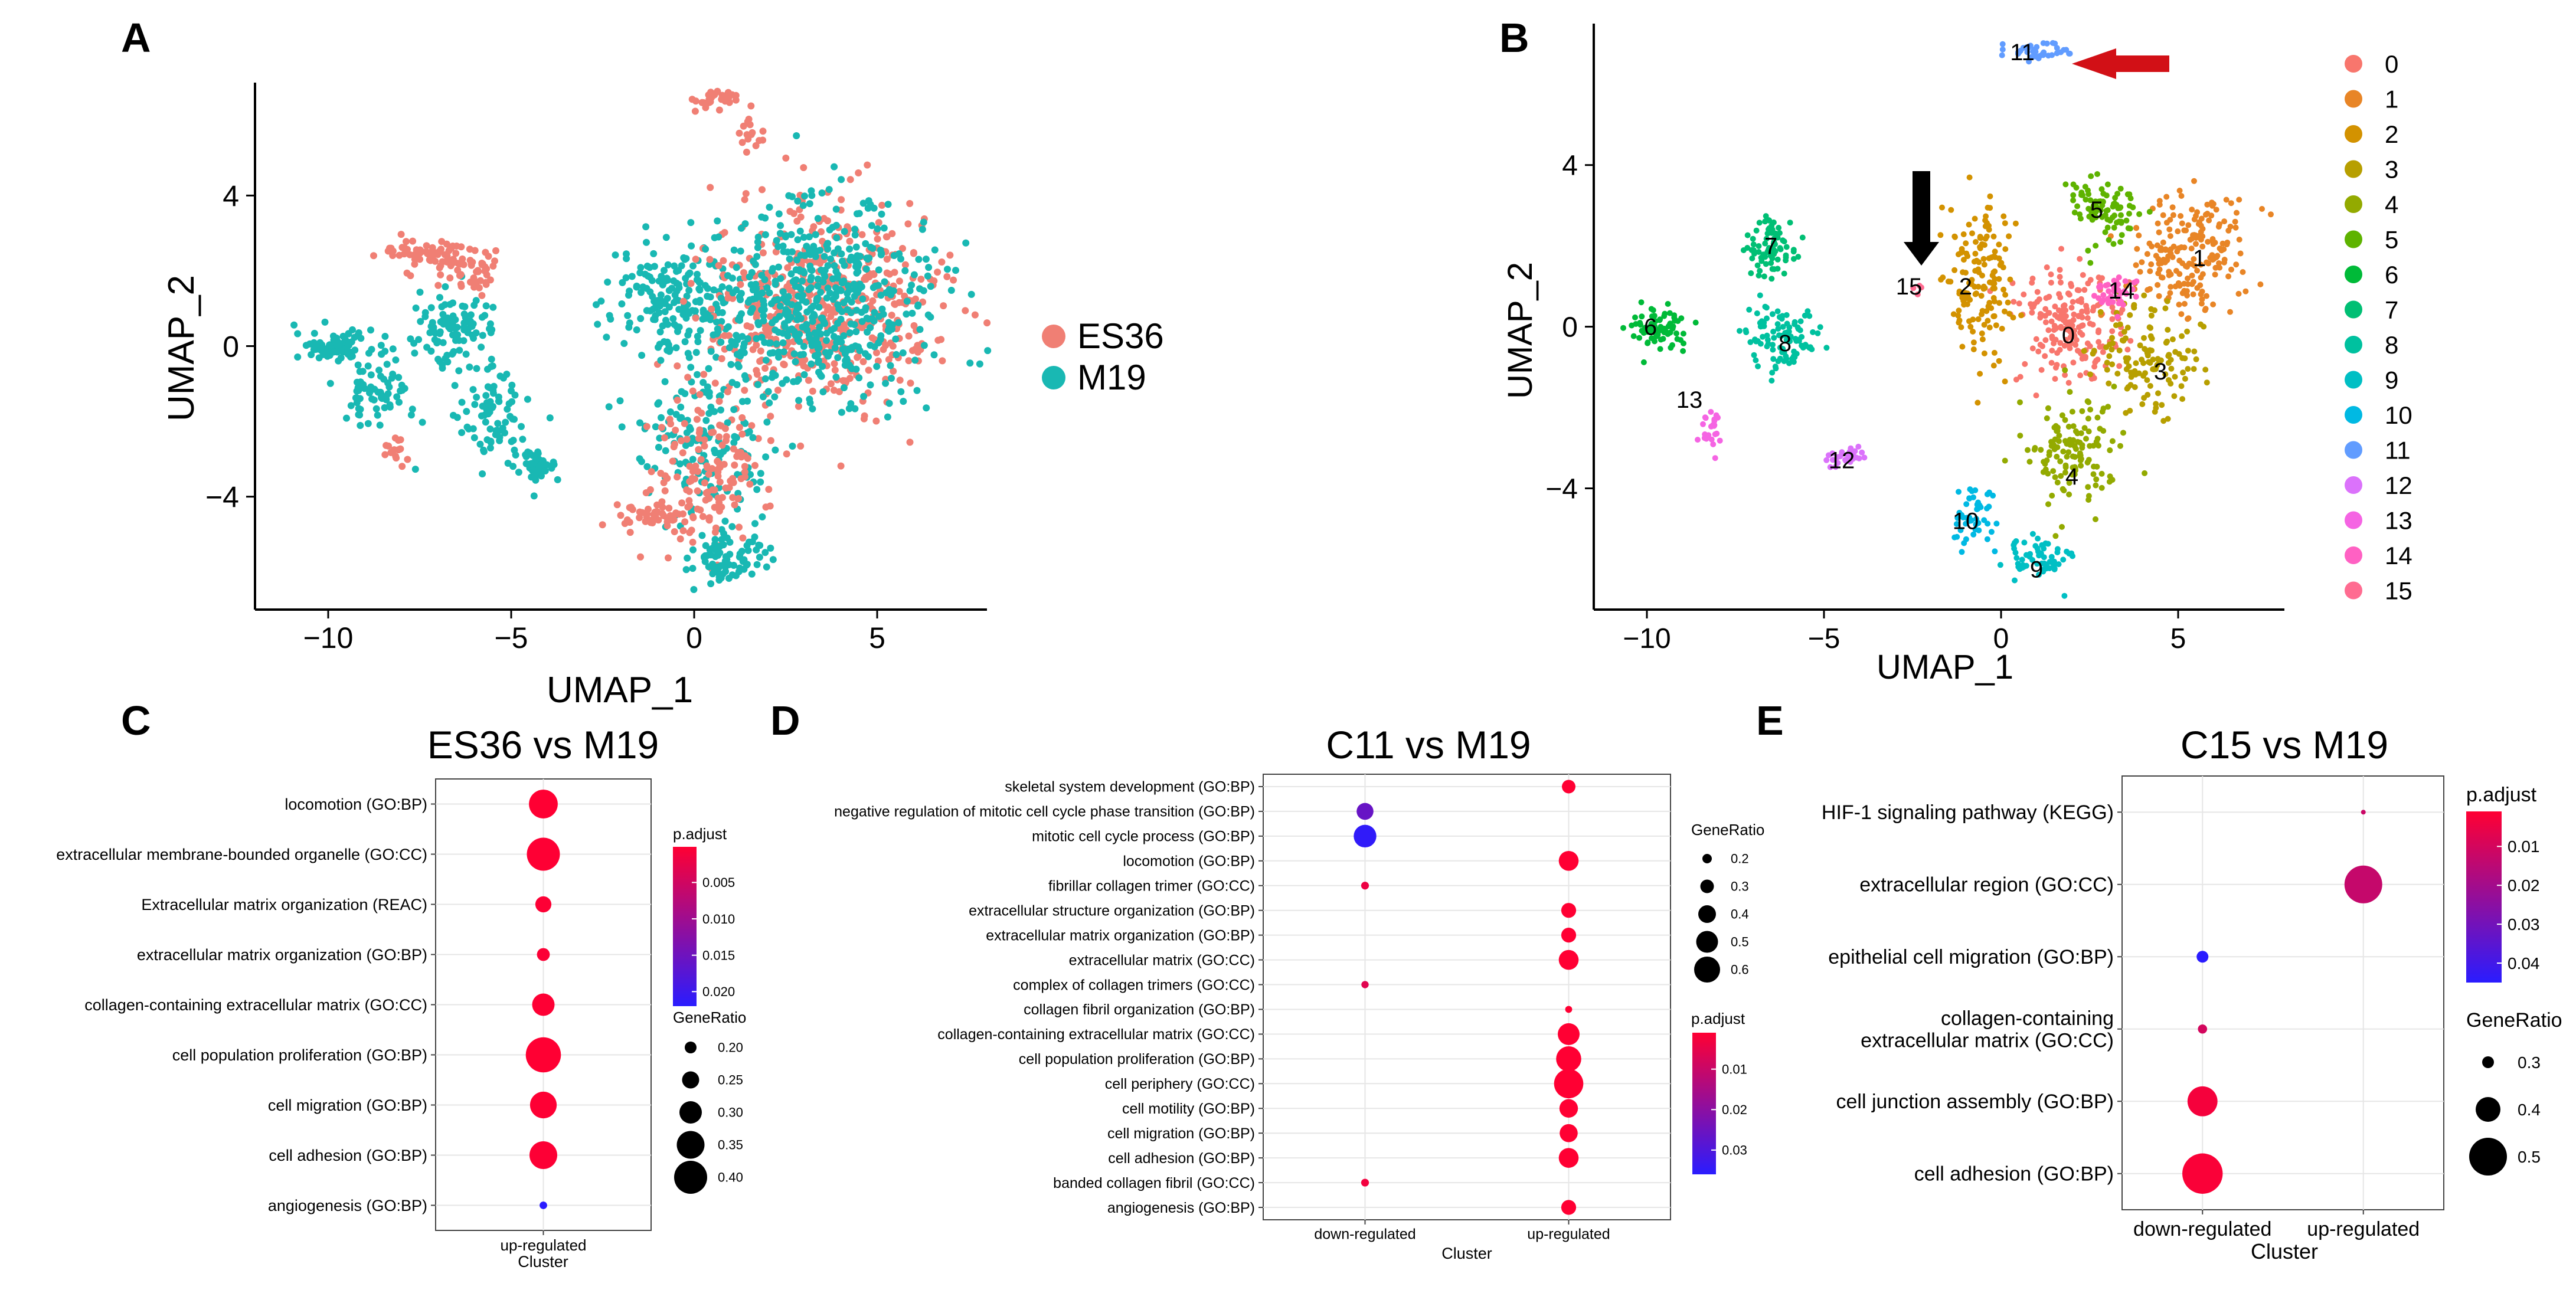  Describe the element at coordinates (2283, 993) in the screenshot. I see `panel-e-grid` at that location.